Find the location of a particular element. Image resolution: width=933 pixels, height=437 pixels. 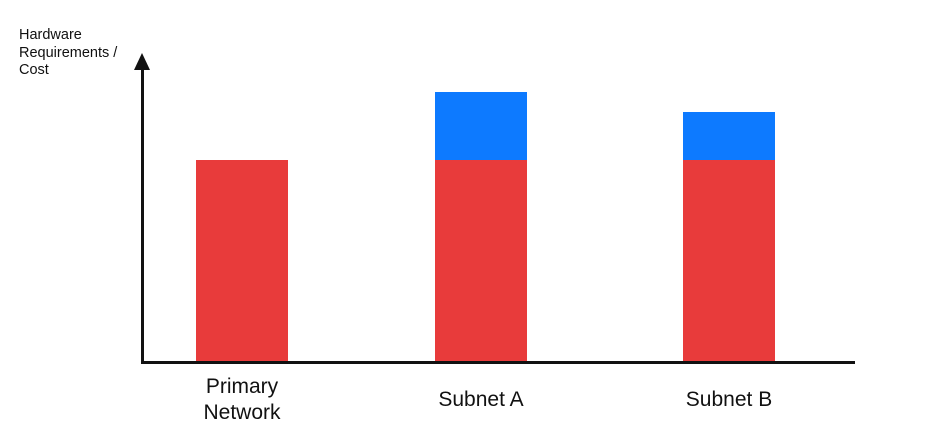

bar-subnet-a is located at coordinates (481, 226).